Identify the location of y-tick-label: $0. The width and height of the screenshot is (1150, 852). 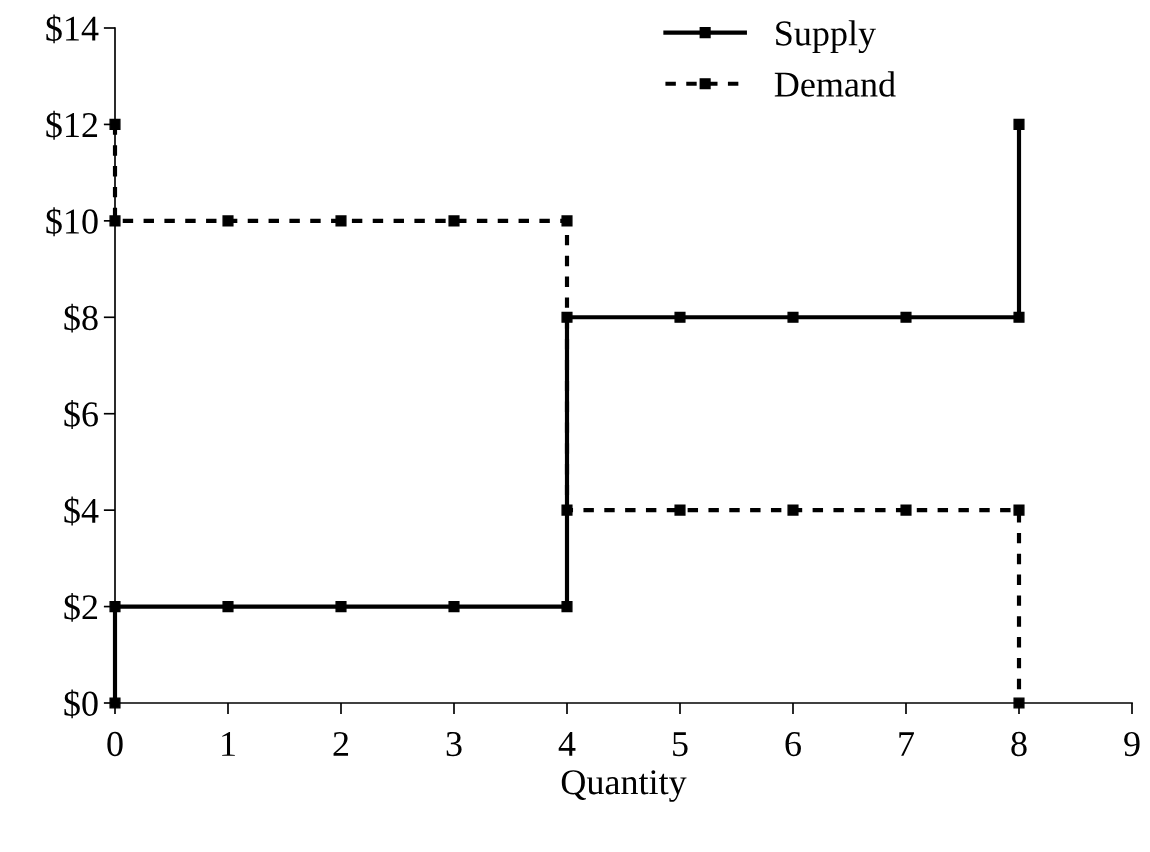
(81, 704).